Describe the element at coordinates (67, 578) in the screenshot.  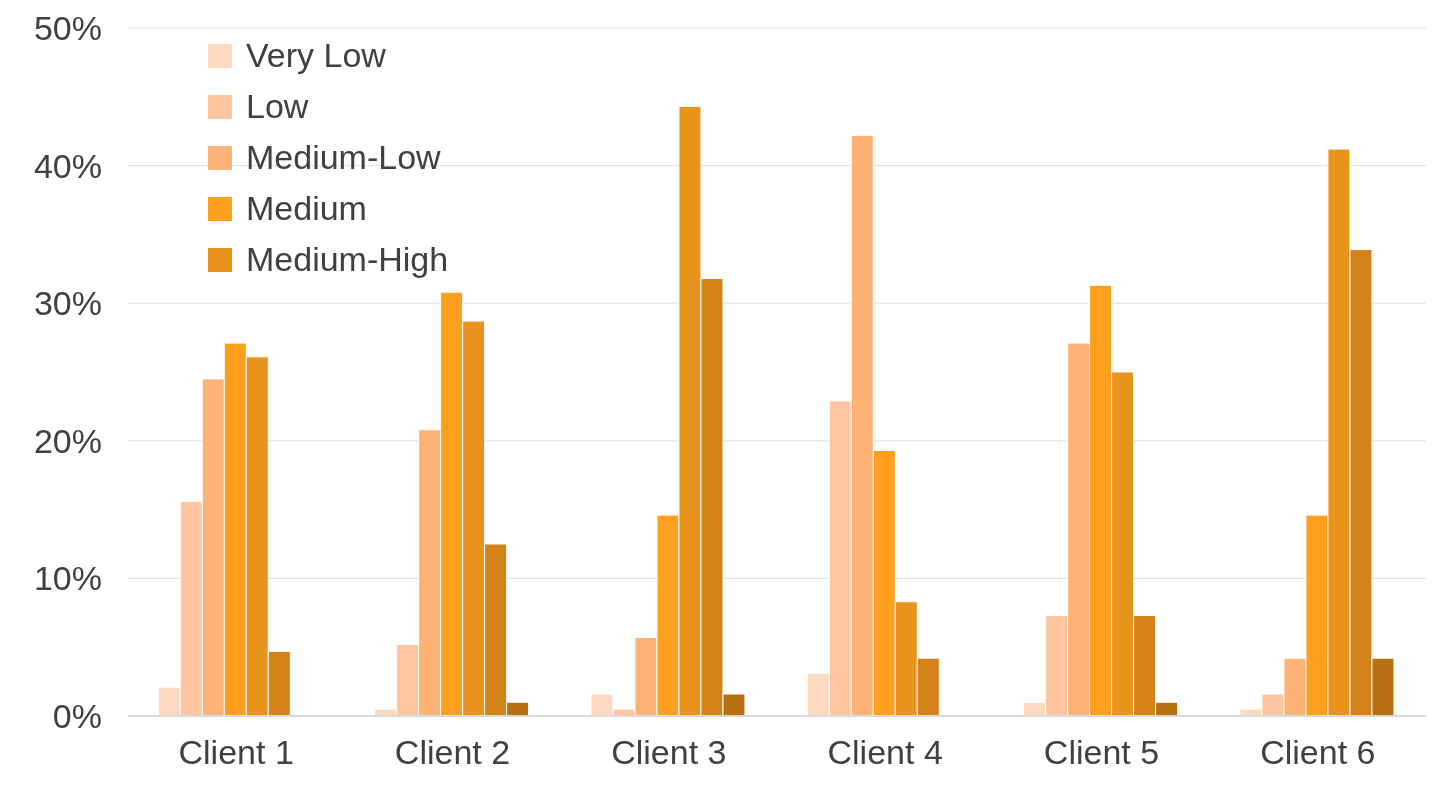
I see `y-tick-label: 10%` at that location.